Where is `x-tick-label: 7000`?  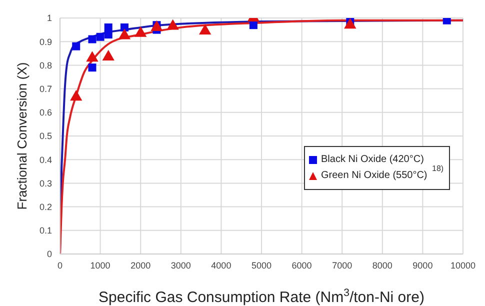 x-tick-label: 7000 is located at coordinates (342, 265).